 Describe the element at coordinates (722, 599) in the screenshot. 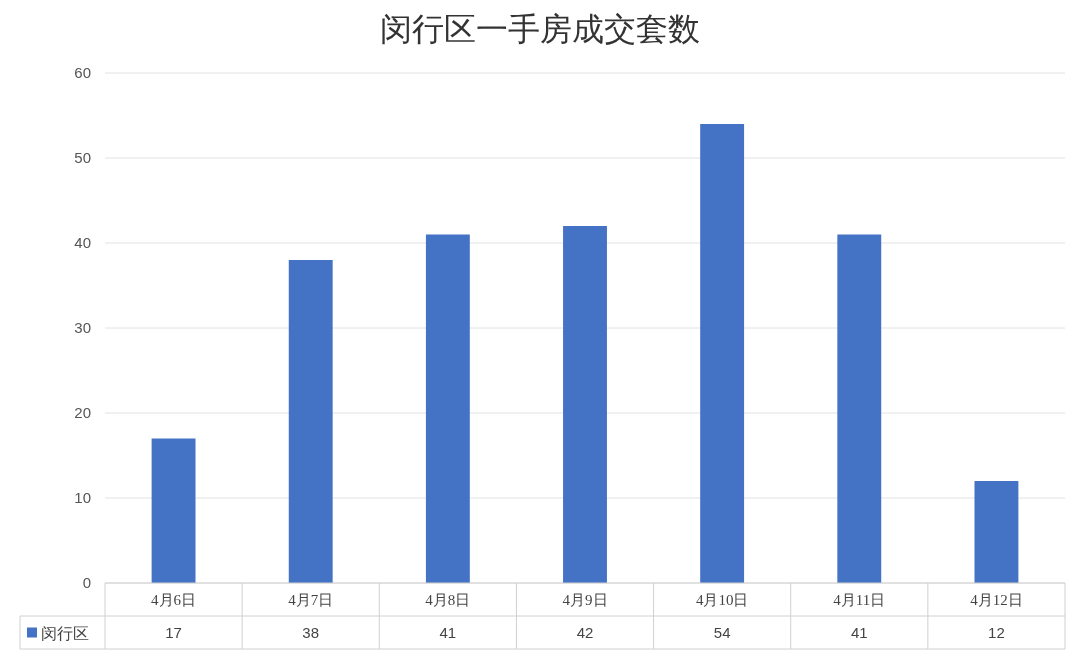

I see `x-tick-label: 4月10日` at that location.